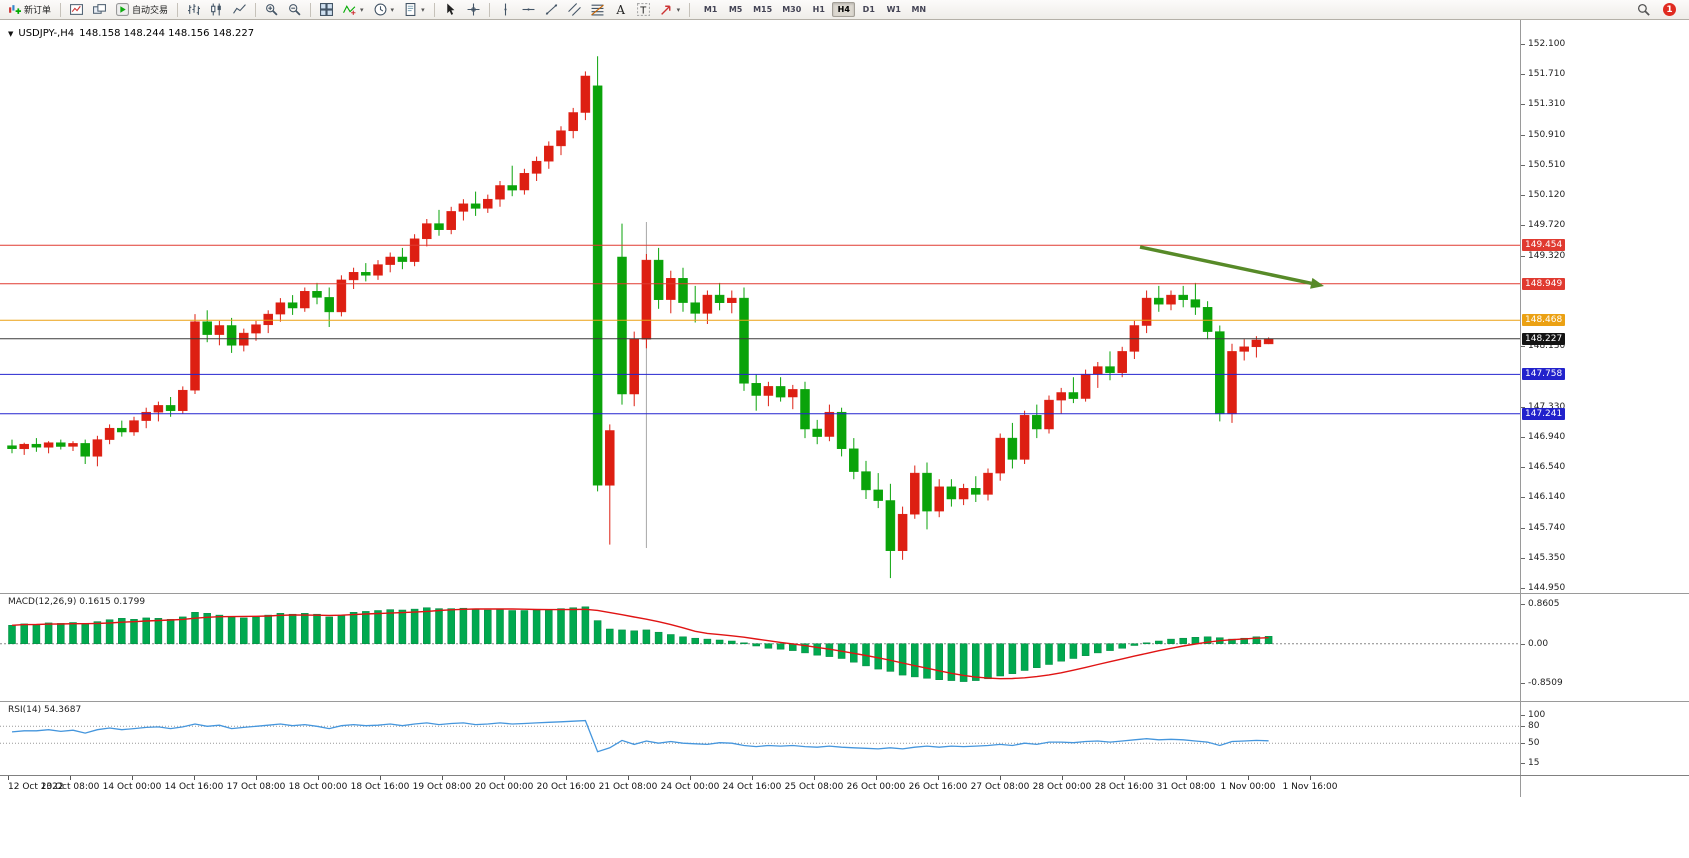 This screenshot has height=858, width=1689. What do you see at coordinates (919, 9) in the screenshot?
I see `timeframe-mn-button: MN` at bounding box center [919, 9].